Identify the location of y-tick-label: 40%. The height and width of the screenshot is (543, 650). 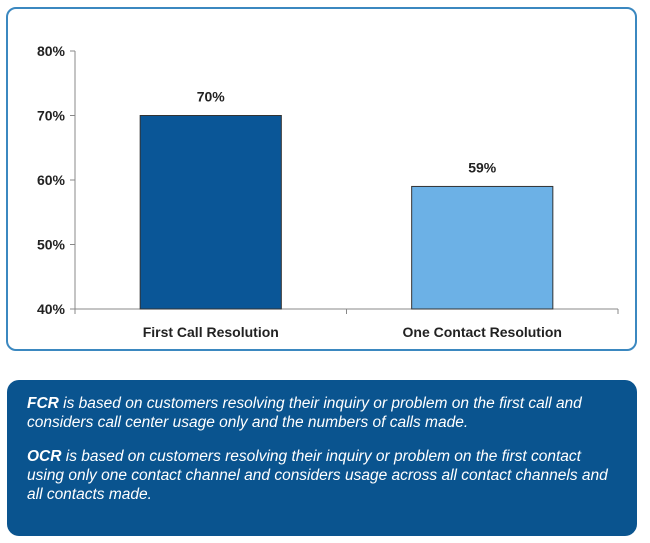
(51, 309).